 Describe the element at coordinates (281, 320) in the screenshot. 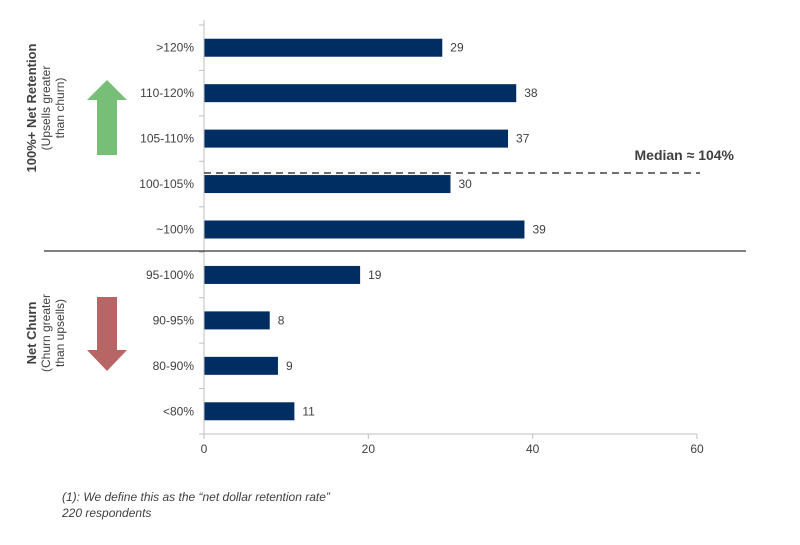

I see `value-label: 8` at that location.